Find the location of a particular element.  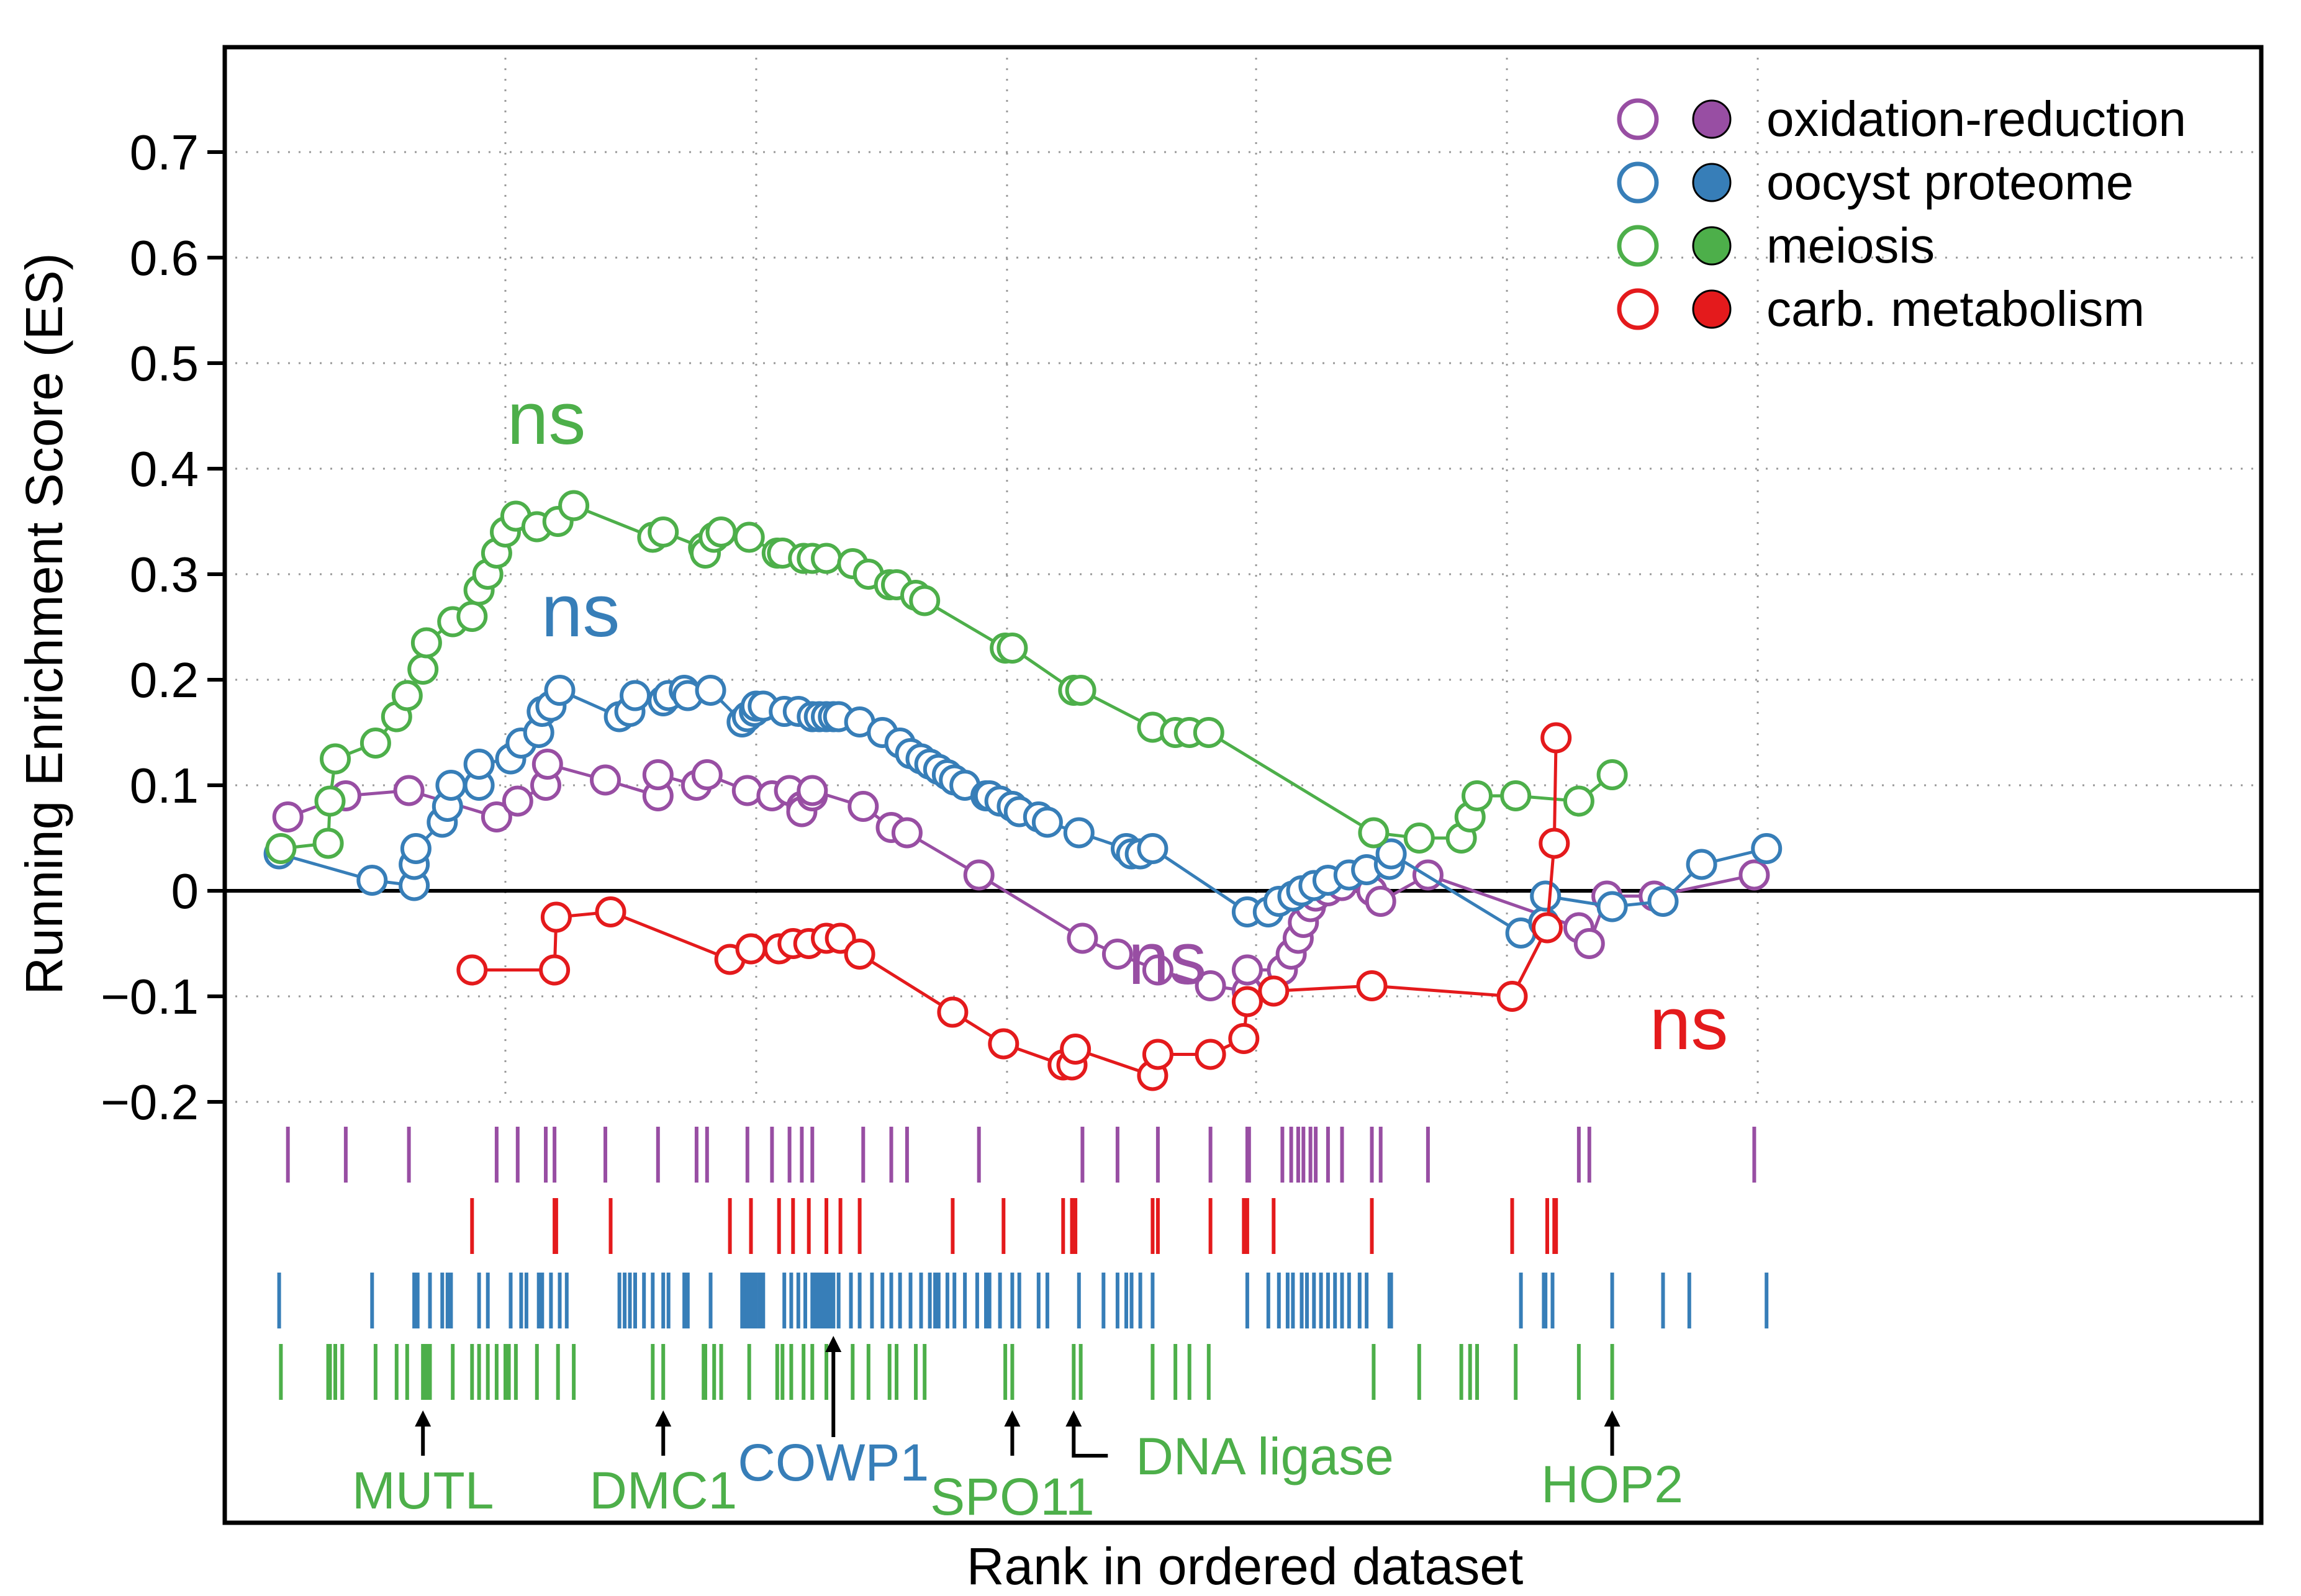

gene-annotation-dna-ligase: DNA ligase is located at coordinates (1230, 1448).